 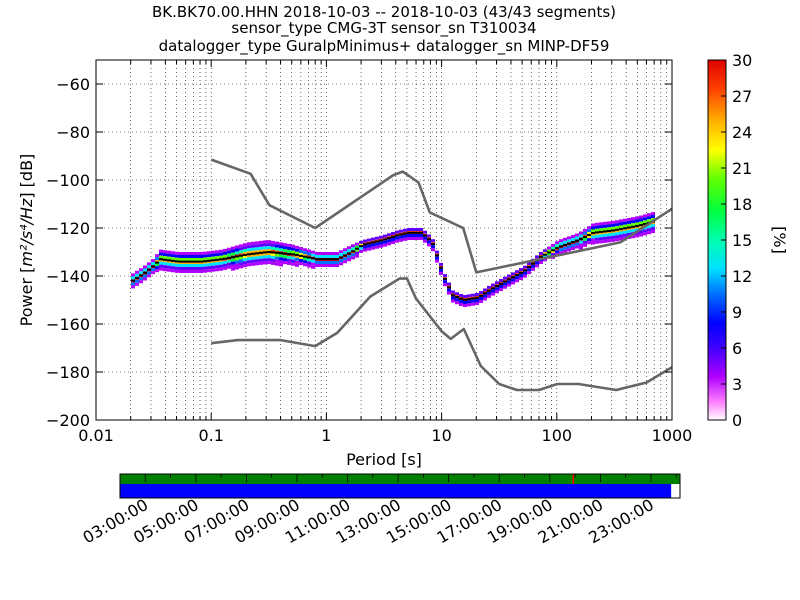 I want to click on x-tick-label: 1, so click(x=326, y=435).